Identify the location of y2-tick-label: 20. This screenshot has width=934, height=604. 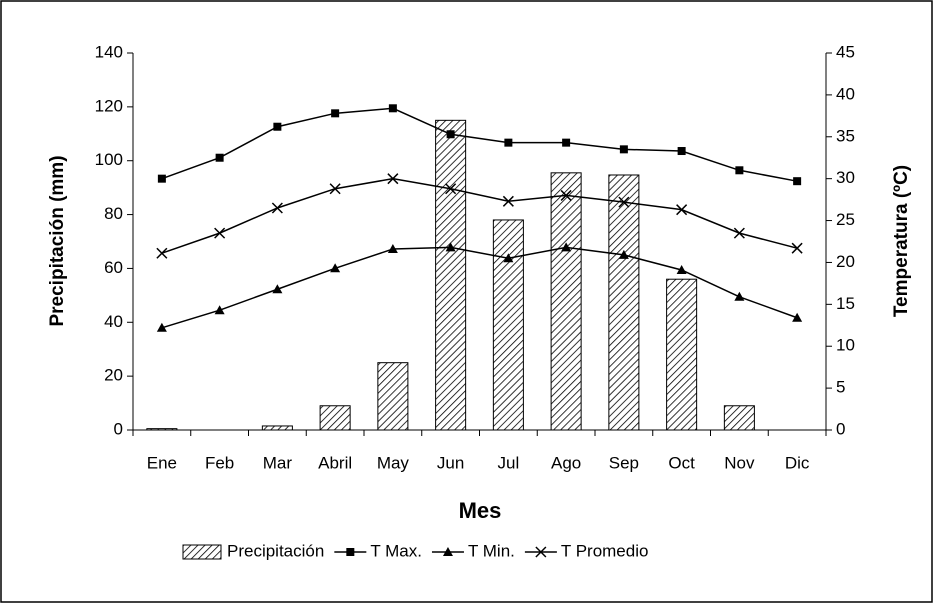
(845, 261).